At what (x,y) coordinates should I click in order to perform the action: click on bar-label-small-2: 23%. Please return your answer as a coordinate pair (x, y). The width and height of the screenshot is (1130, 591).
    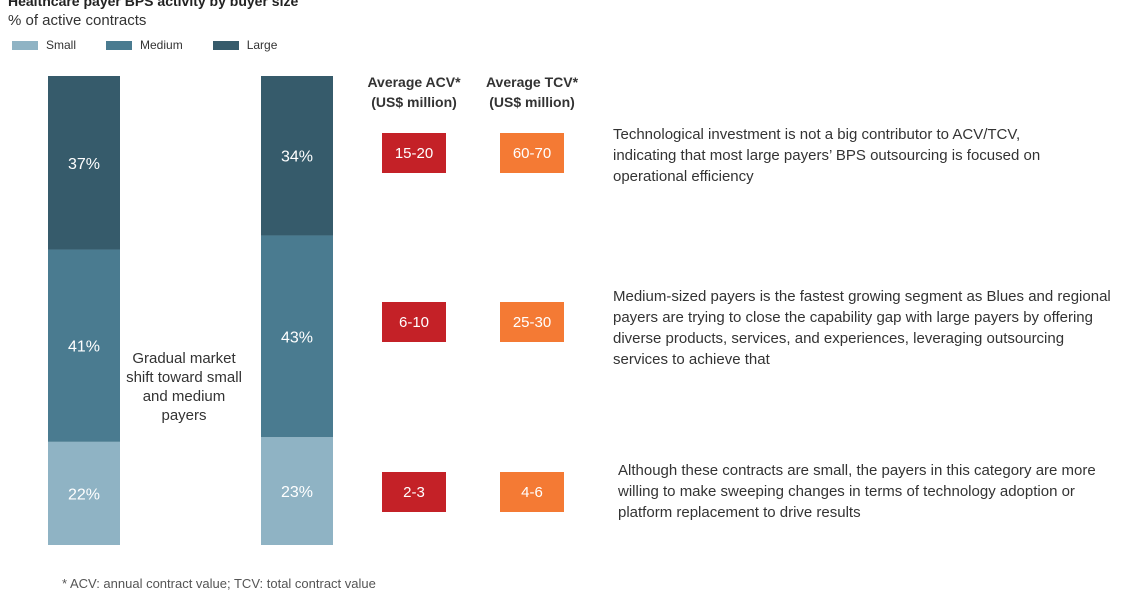
    Looking at the image, I should click on (297, 492).